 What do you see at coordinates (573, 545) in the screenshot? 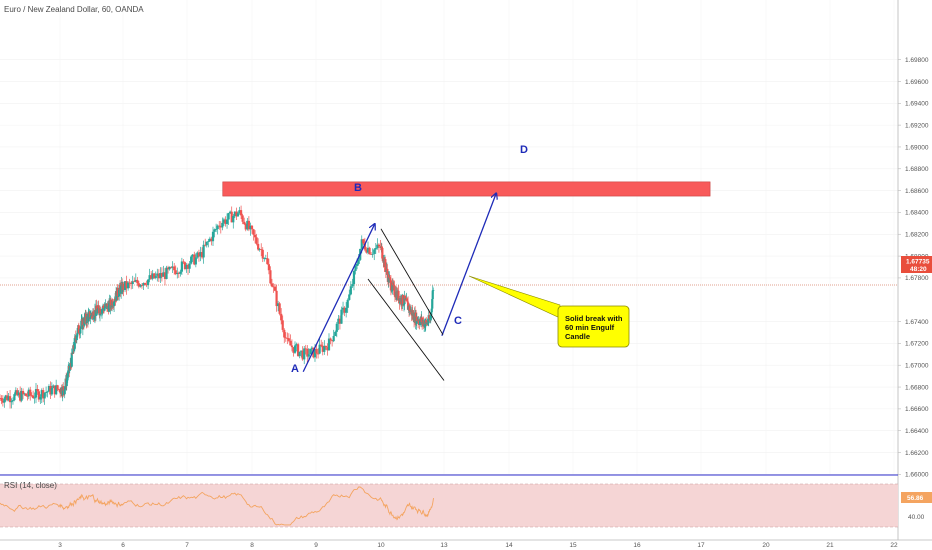
I see `time-tick-label: 15` at bounding box center [573, 545].